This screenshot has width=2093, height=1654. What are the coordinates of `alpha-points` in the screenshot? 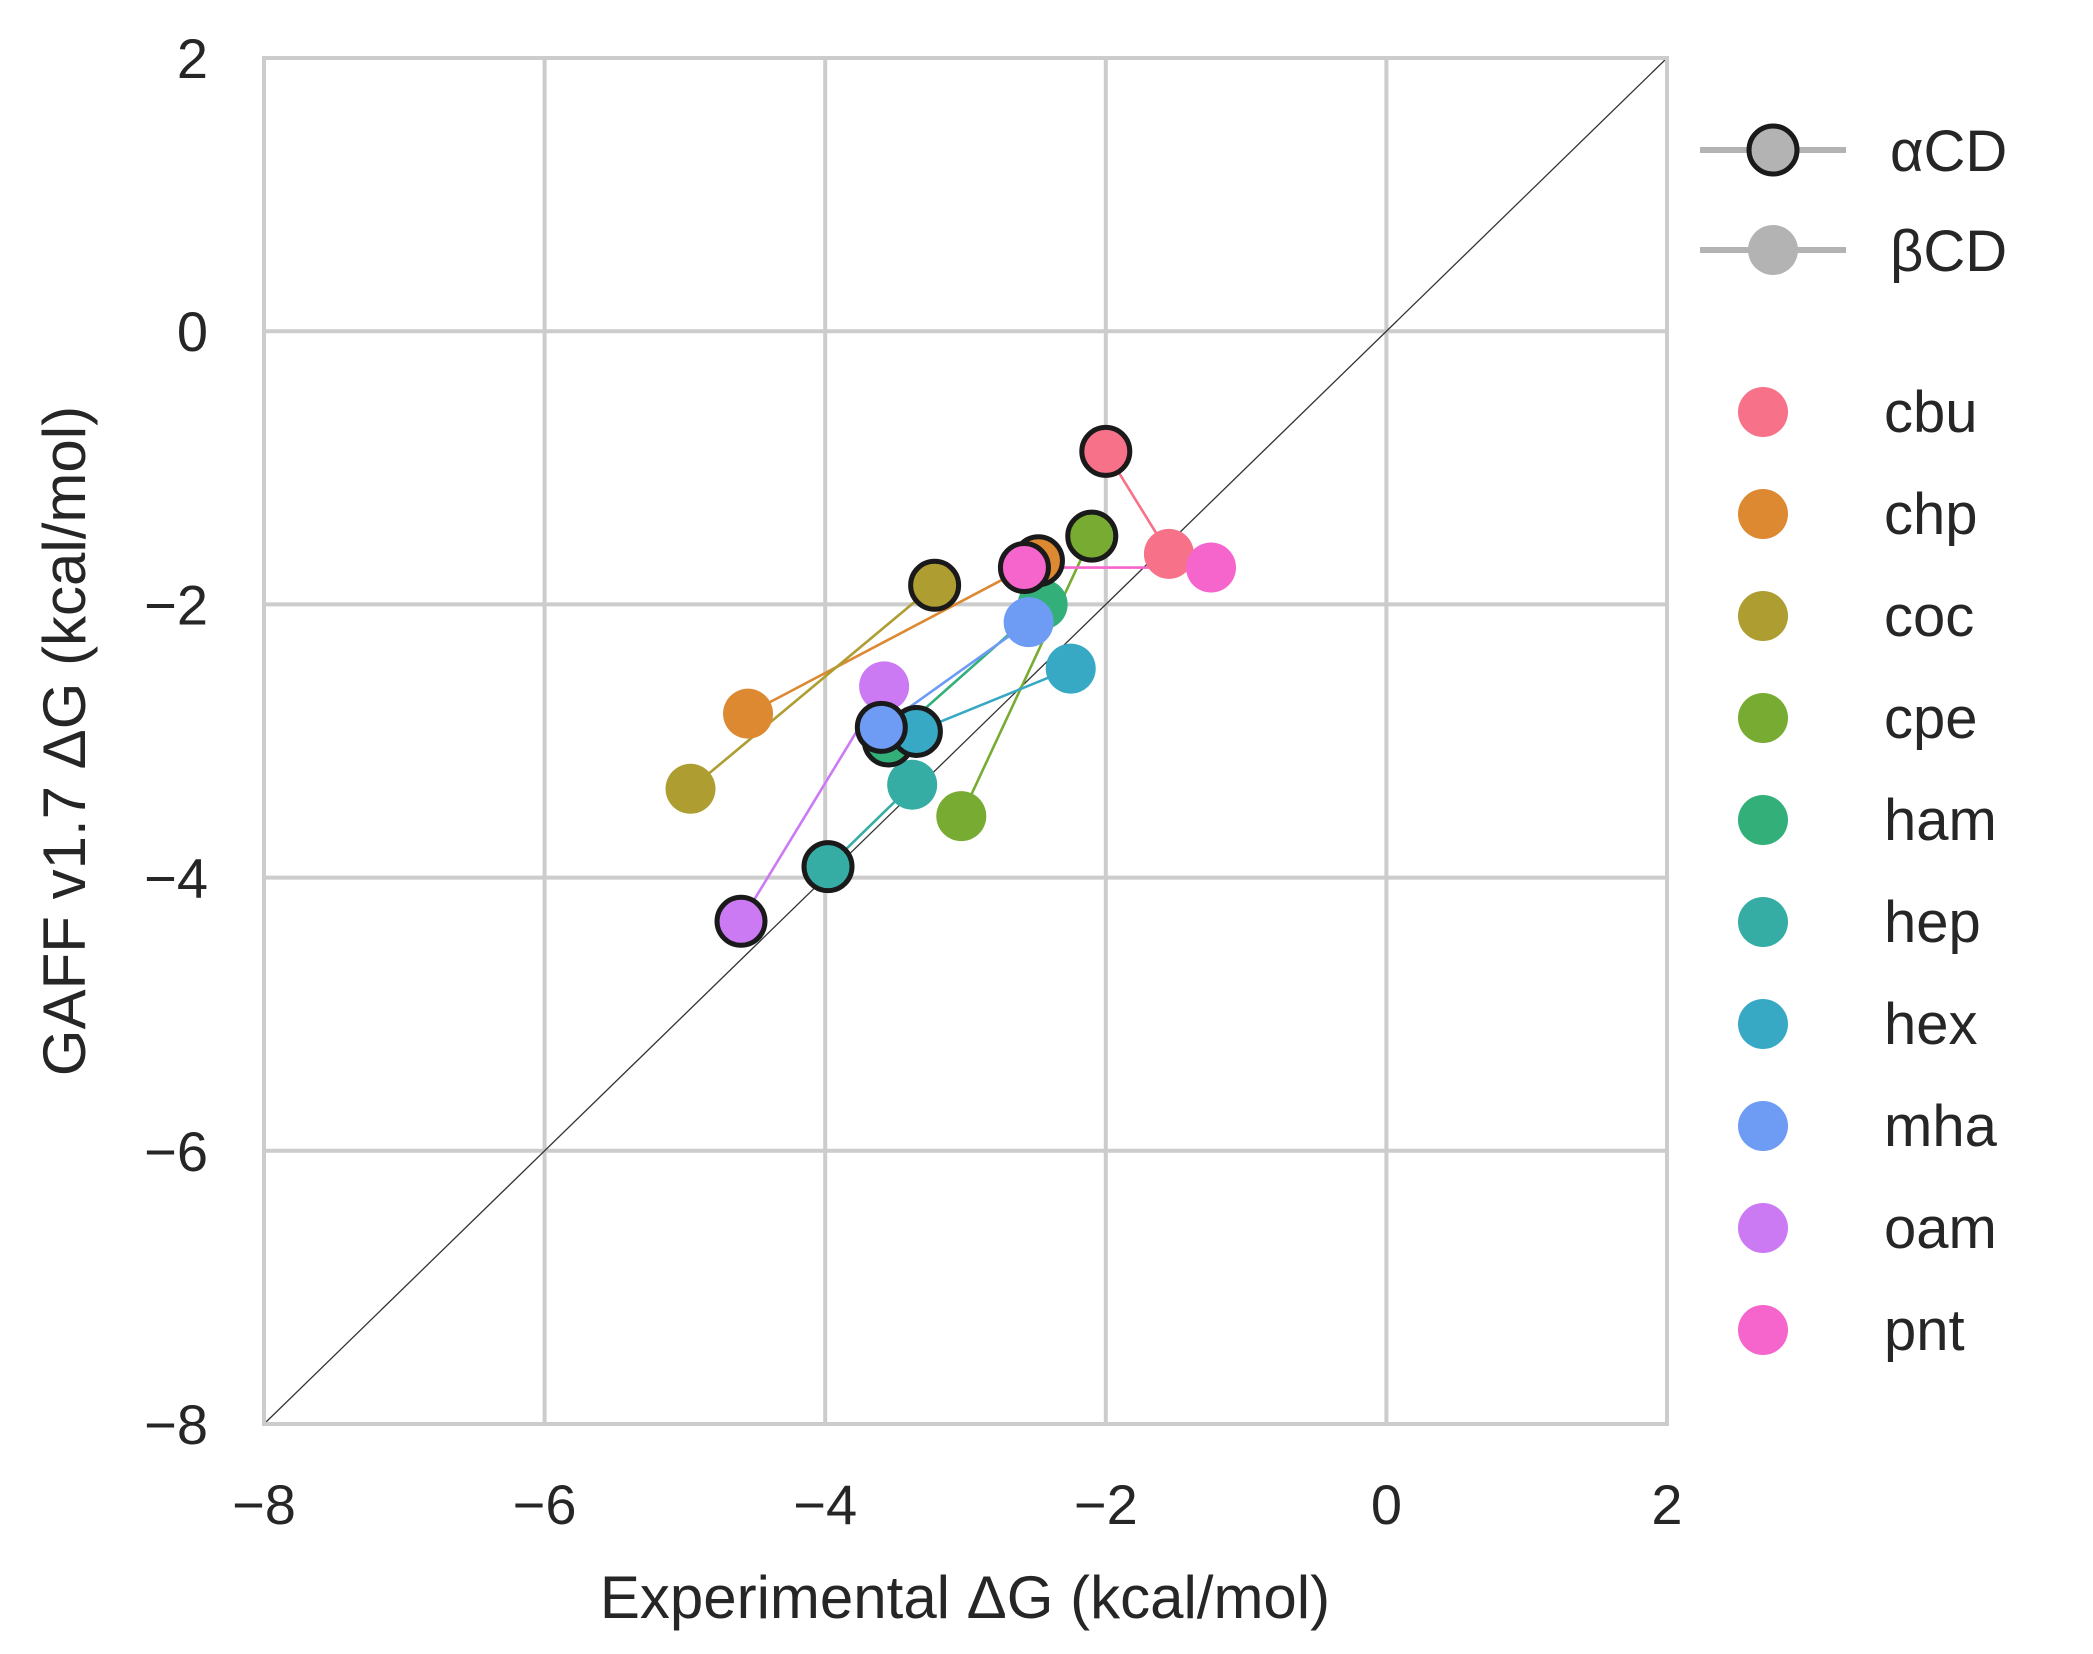 It's located at (923, 686).